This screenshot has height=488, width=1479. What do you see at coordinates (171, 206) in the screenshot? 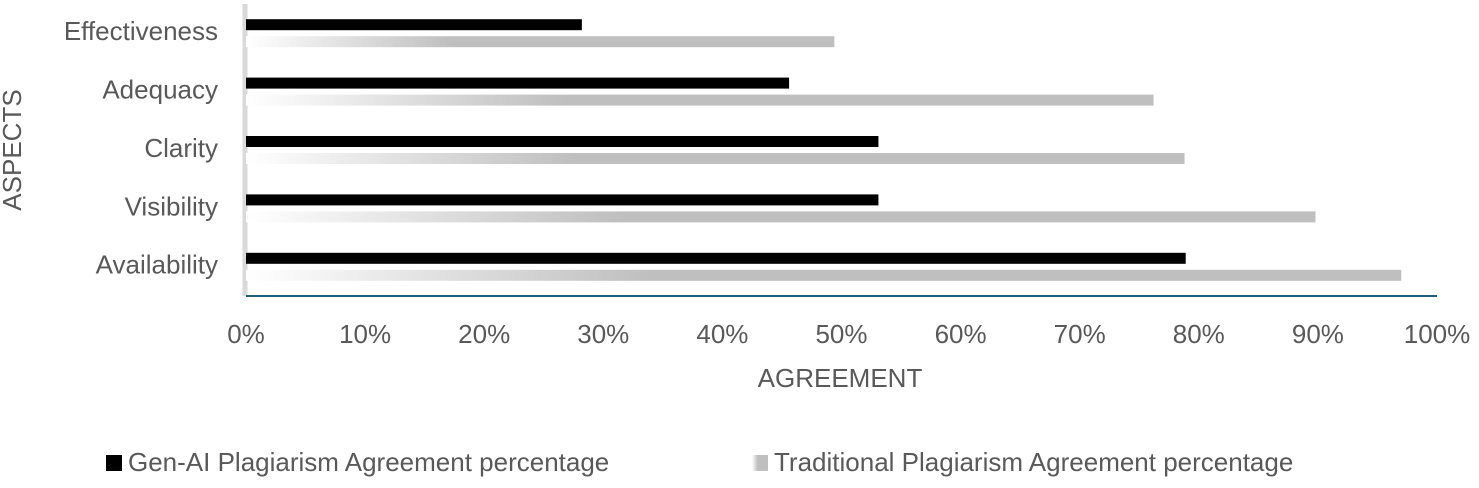
I see `y-tick-label: Visibility` at bounding box center [171, 206].